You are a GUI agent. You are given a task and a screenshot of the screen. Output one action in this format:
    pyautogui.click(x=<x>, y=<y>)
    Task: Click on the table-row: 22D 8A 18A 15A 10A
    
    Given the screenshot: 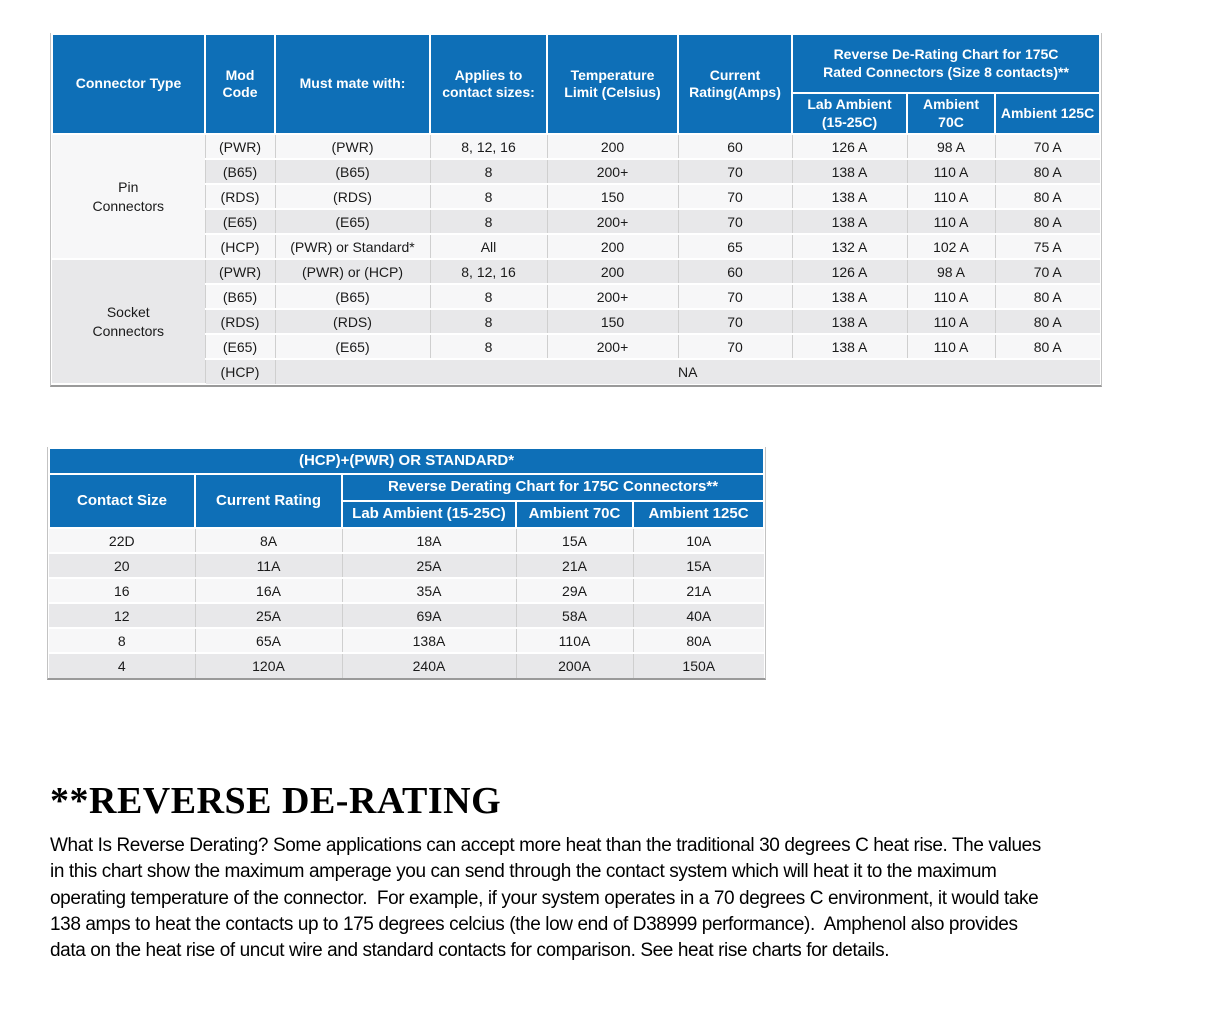 What is the action you would take?
    pyautogui.click(x=407, y=541)
    